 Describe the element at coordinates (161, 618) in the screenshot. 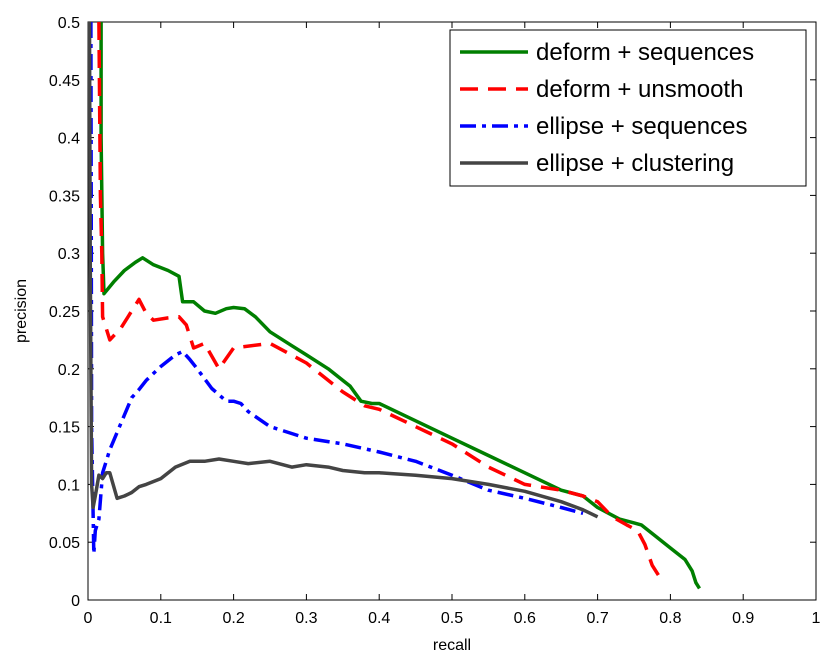

I see `x-tick-label: 0.1` at that location.